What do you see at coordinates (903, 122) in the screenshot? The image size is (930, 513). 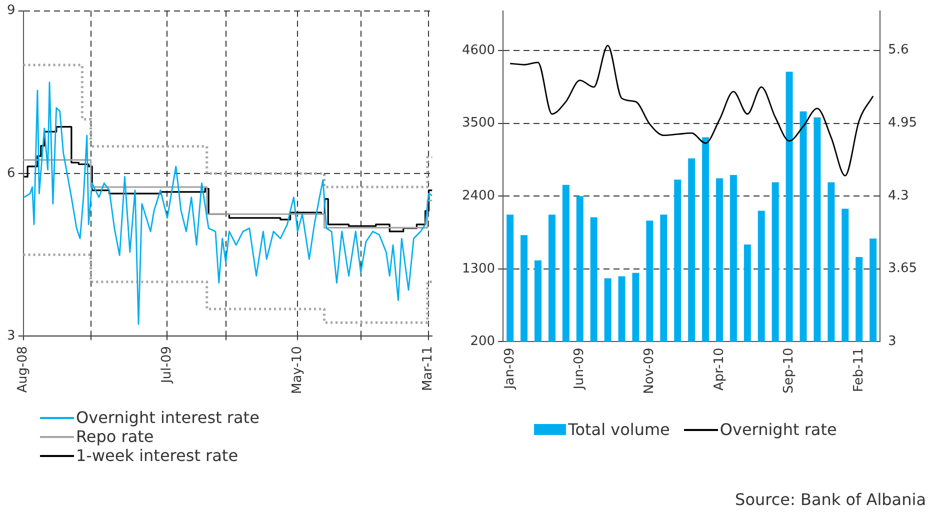 I see `y2-tick-label: 4.95` at bounding box center [903, 122].